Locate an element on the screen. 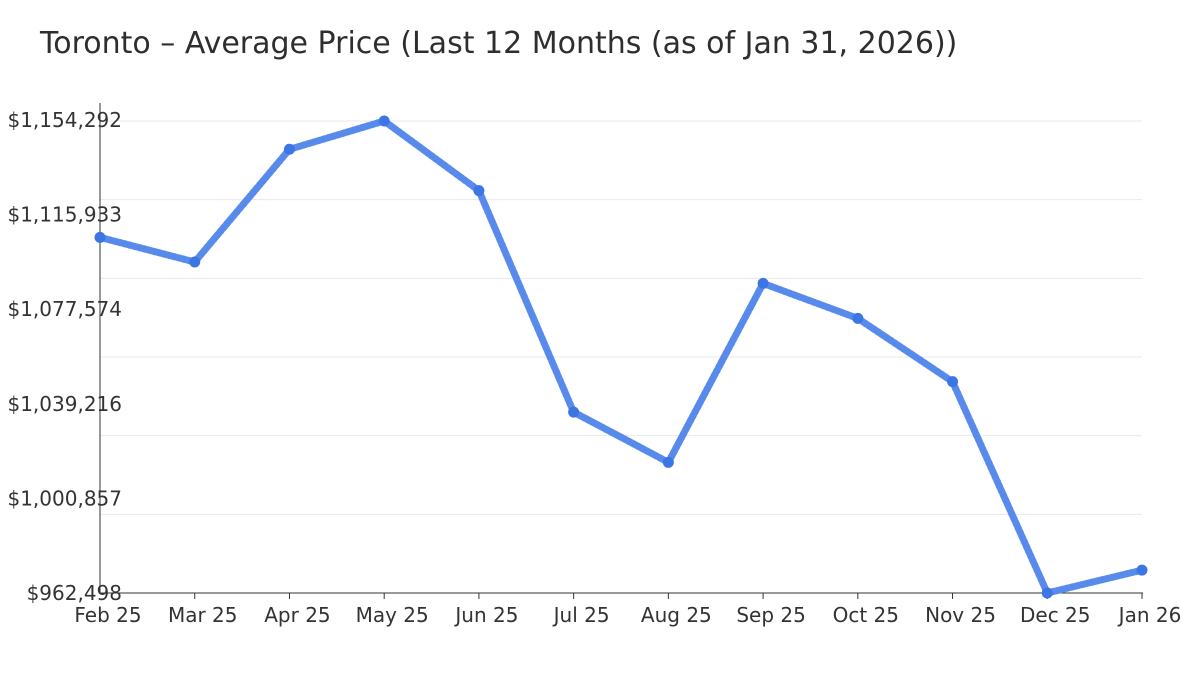 Image resolution: width=1200 pixels, height=675 pixels. y-tick-label: $1,039,216 is located at coordinates (64, 404).